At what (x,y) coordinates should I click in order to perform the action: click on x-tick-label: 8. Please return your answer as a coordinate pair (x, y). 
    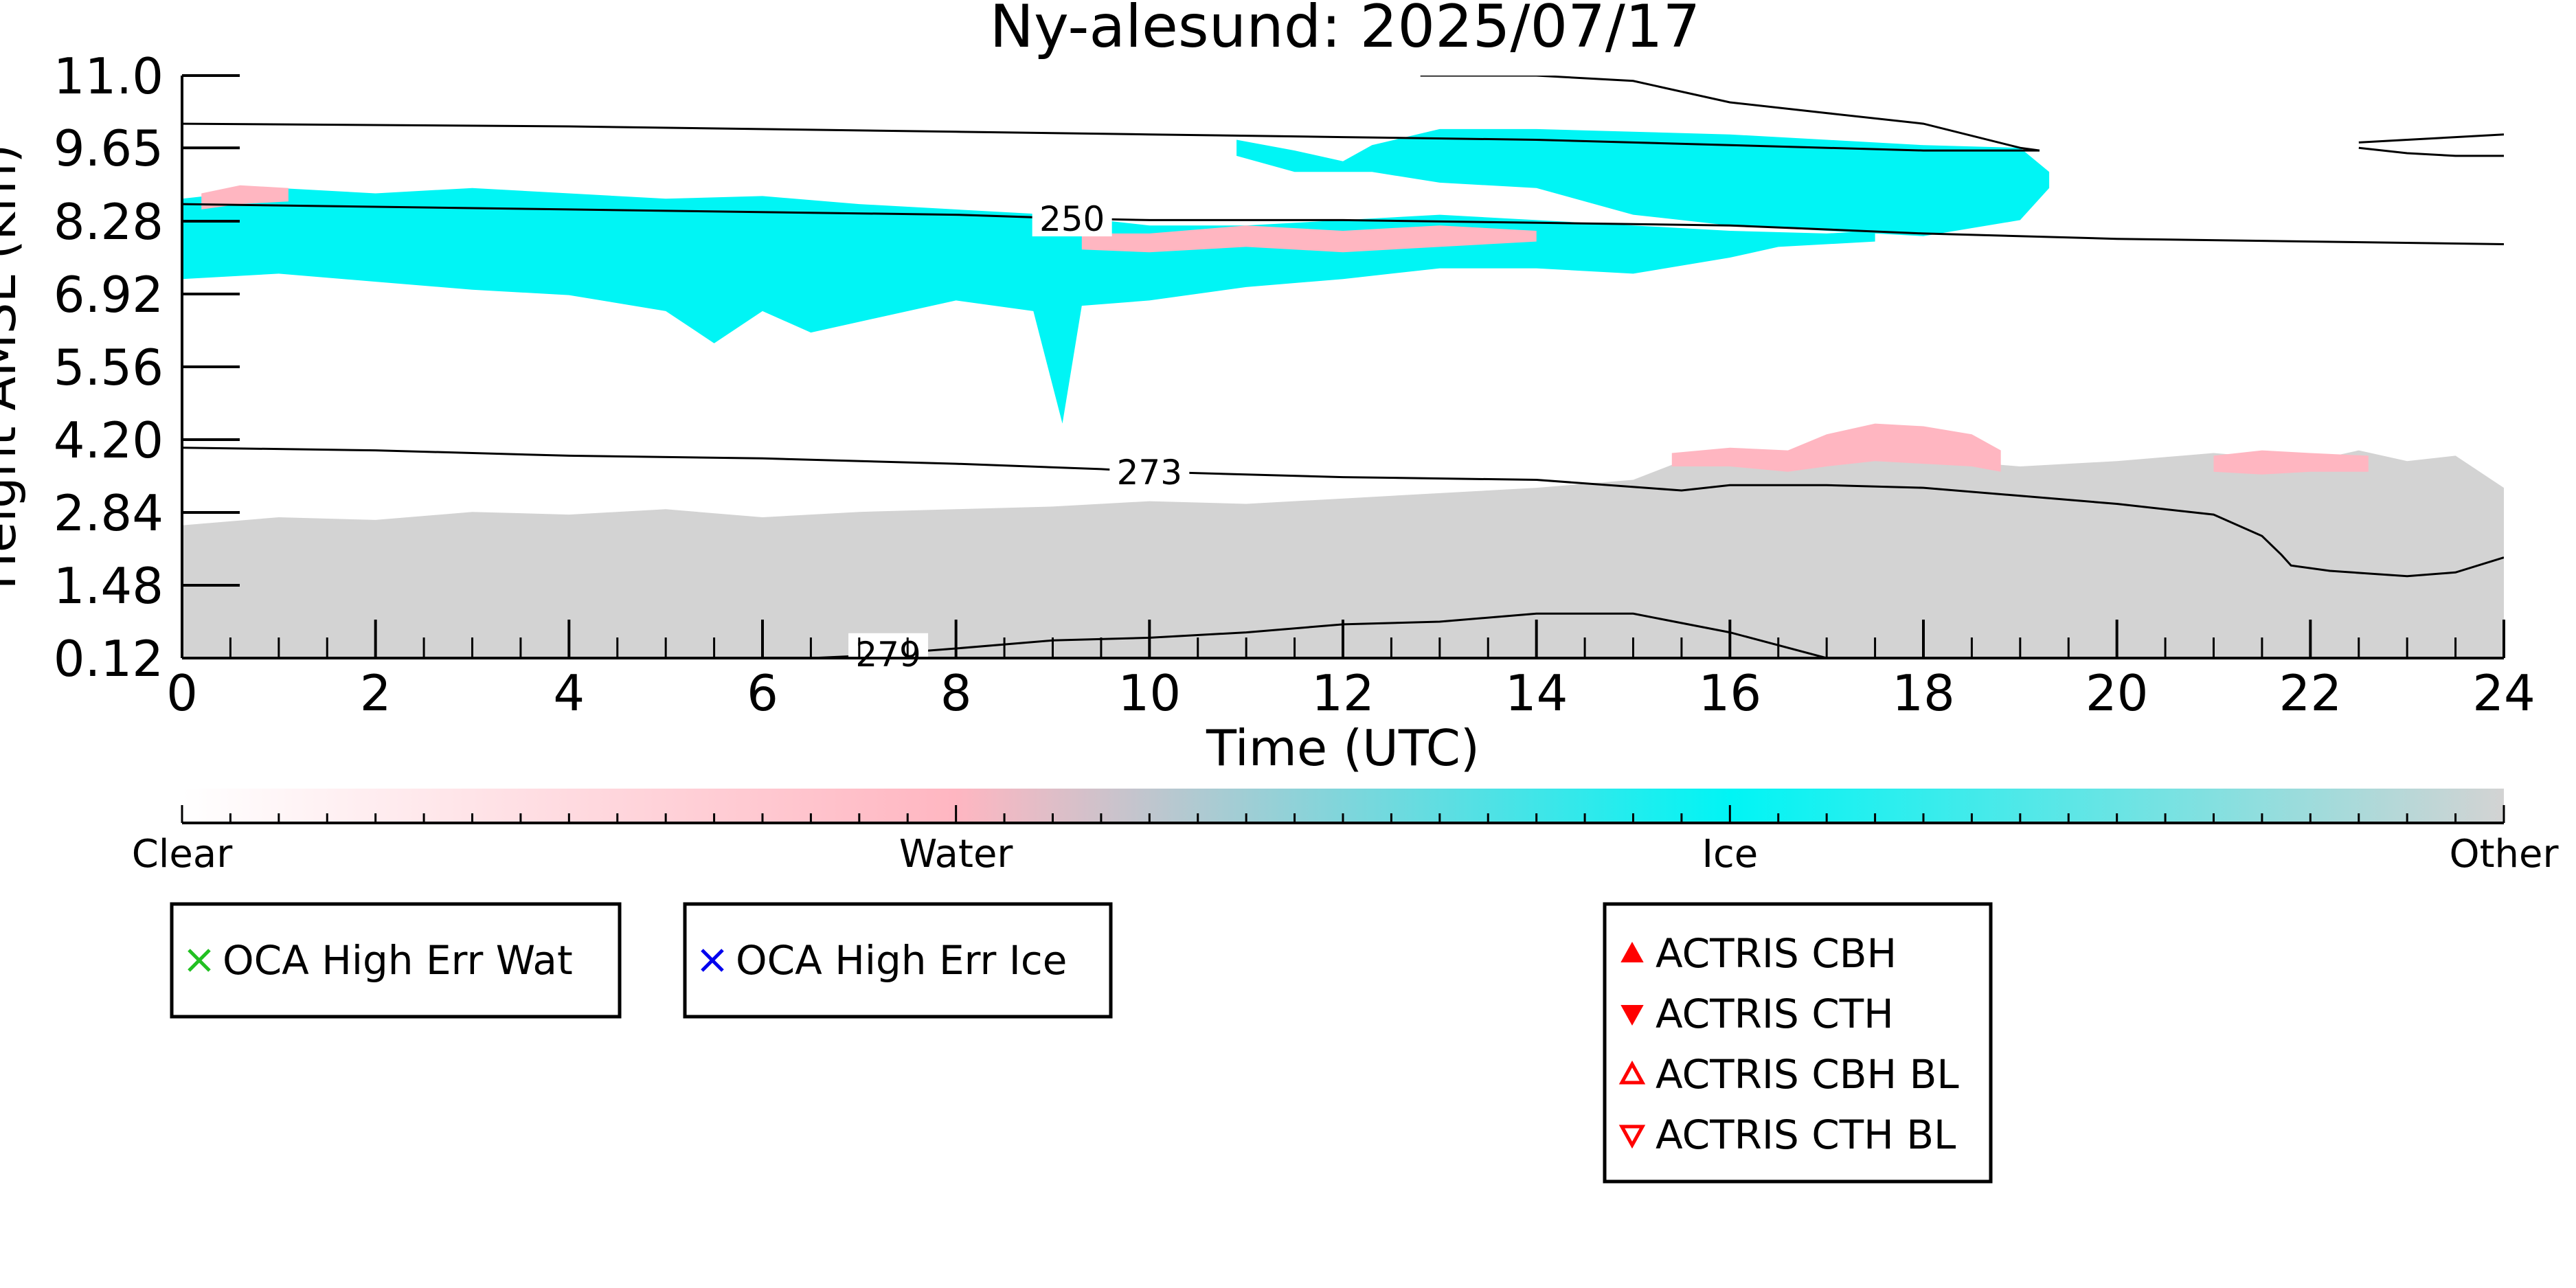
    Looking at the image, I should click on (956, 693).